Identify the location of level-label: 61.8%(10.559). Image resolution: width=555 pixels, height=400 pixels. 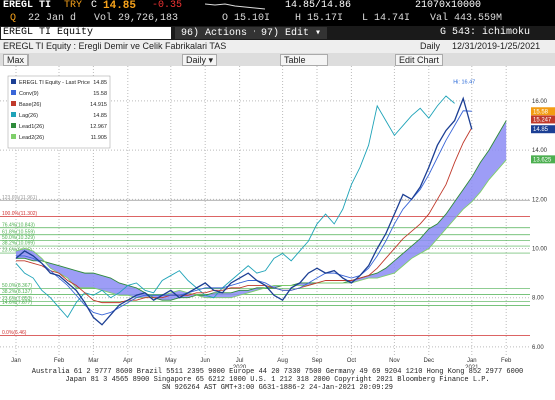
(18, 232).